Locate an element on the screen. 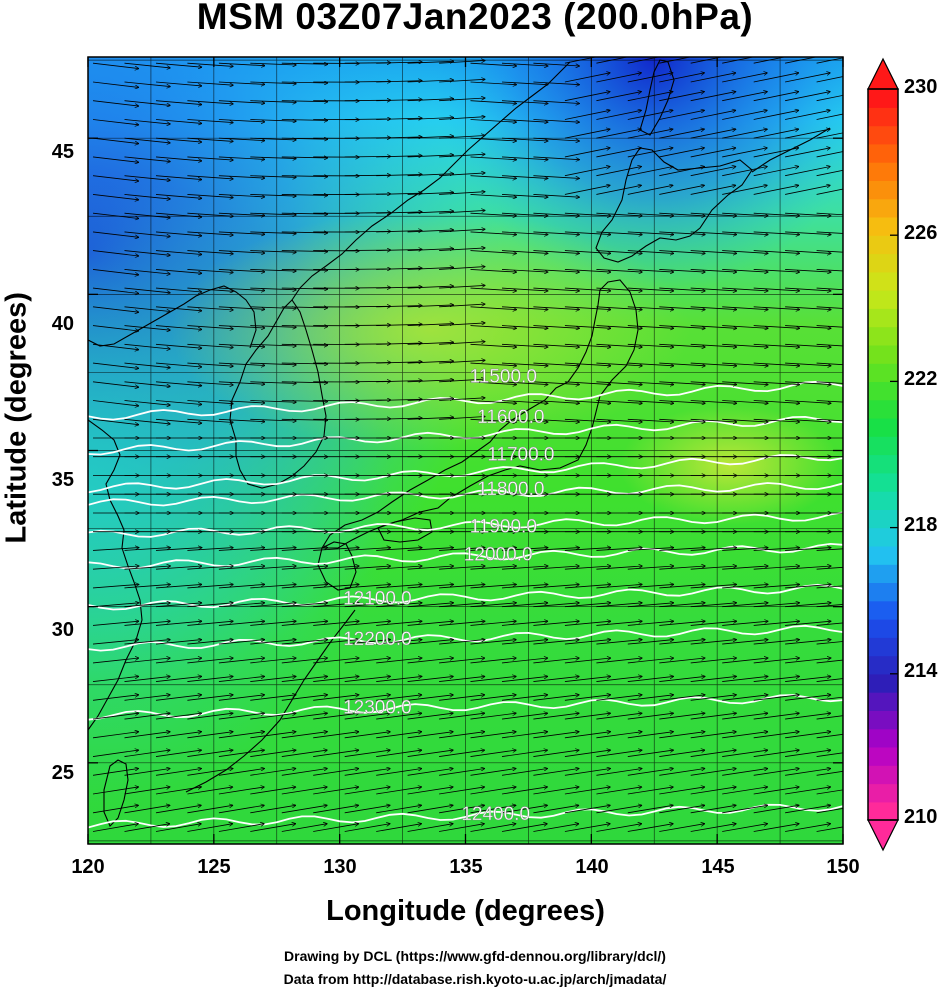  colorbar-tick-label: 218 is located at coordinates (921, 525).